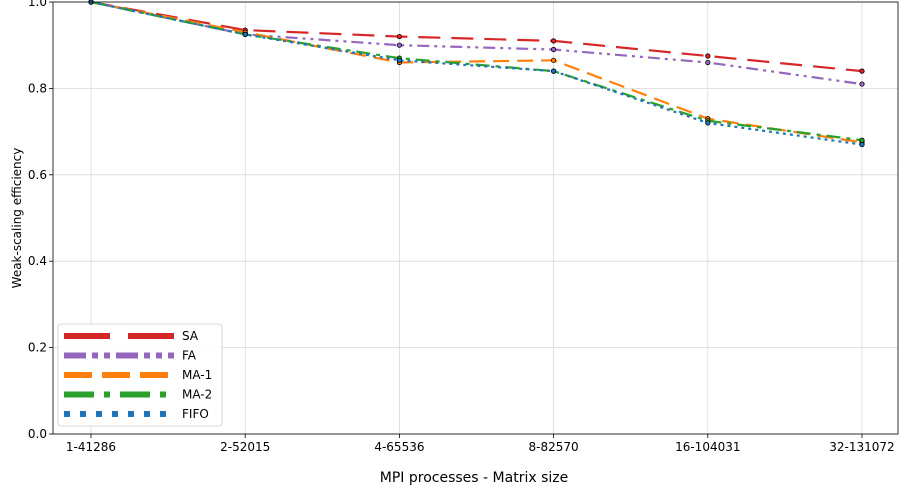 This screenshot has width=899, height=491. Describe the element at coordinates (197, 395) in the screenshot. I see `legend-label: MA-2` at that location.